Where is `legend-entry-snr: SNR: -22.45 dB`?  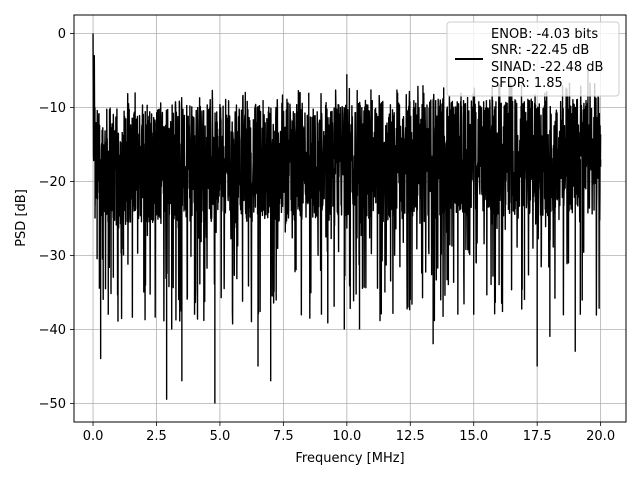 legend-entry-snr: SNR: -22.45 dB is located at coordinates (540, 50).